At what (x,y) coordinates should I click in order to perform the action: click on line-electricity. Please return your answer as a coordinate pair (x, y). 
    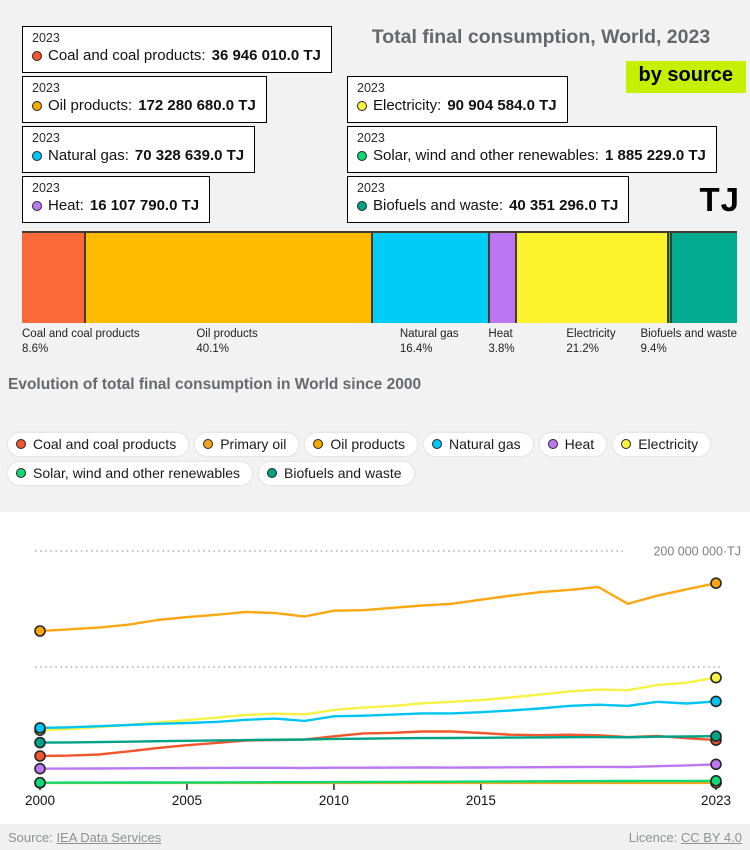
    Looking at the image, I should click on (378, 704).